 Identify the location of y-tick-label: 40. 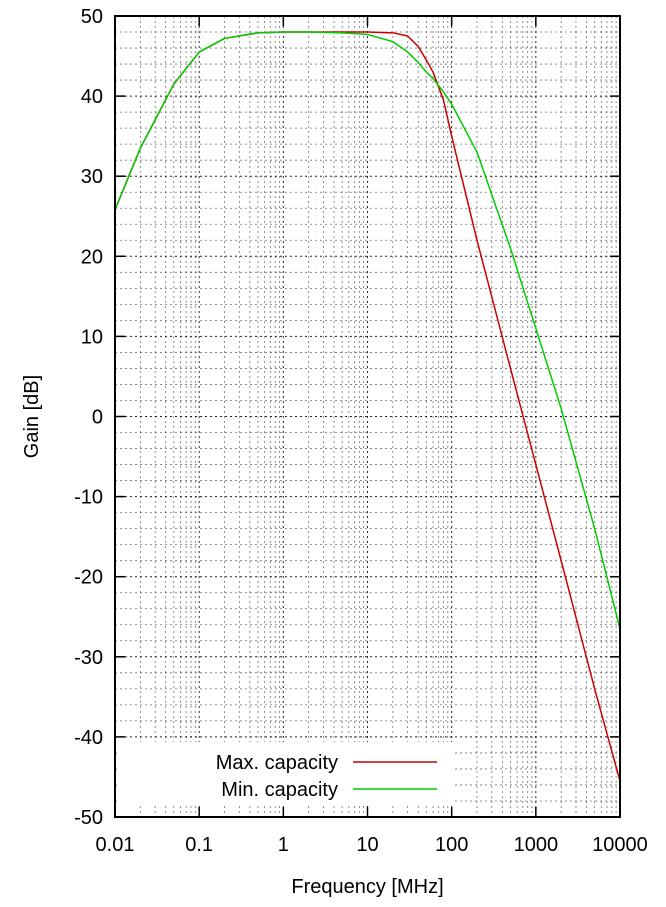
(92, 97).